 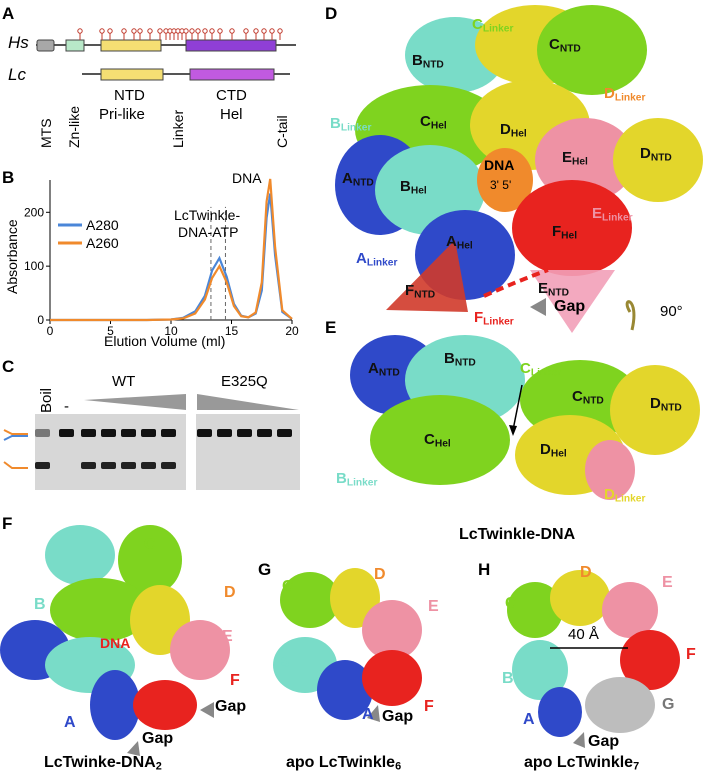 I want to click on panel-h-title: apo LcTwinkle7, so click(x=582, y=763).